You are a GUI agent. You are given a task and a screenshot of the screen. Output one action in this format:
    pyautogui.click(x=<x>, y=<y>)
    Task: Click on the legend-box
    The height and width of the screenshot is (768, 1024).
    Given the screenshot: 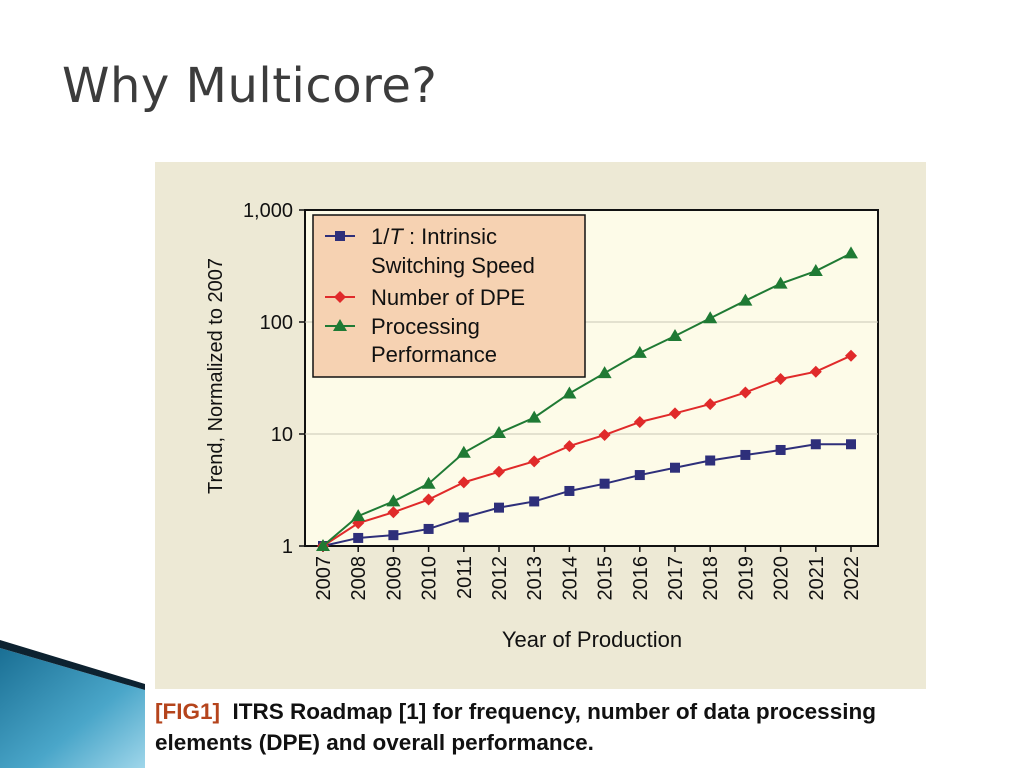 What is the action you would take?
    pyautogui.click(x=449, y=296)
    